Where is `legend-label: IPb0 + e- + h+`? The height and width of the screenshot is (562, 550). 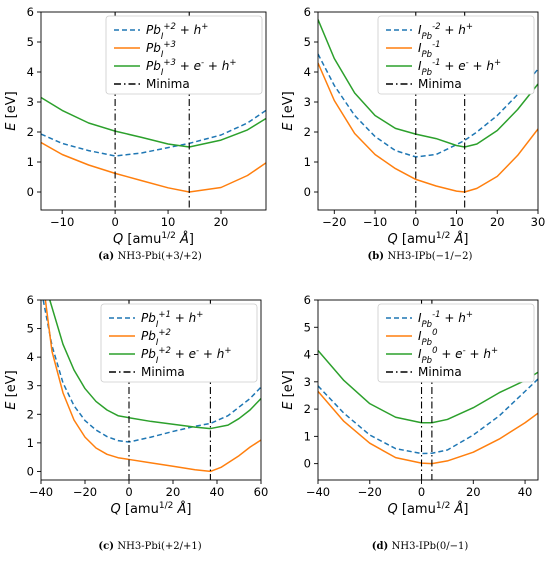 legend-label: IPb0 + e- + h+ is located at coordinates (458, 356).